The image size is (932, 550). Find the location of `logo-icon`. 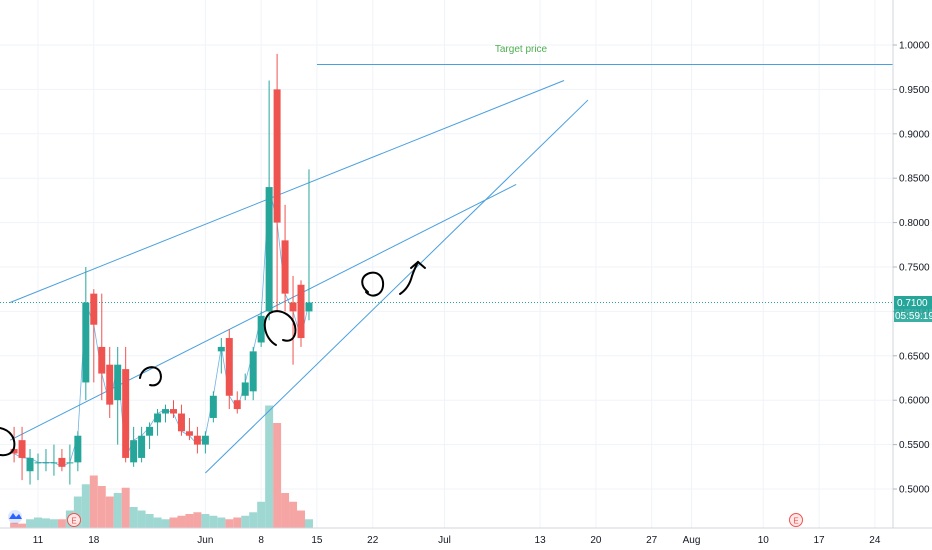

logo-icon is located at coordinates (15, 517).